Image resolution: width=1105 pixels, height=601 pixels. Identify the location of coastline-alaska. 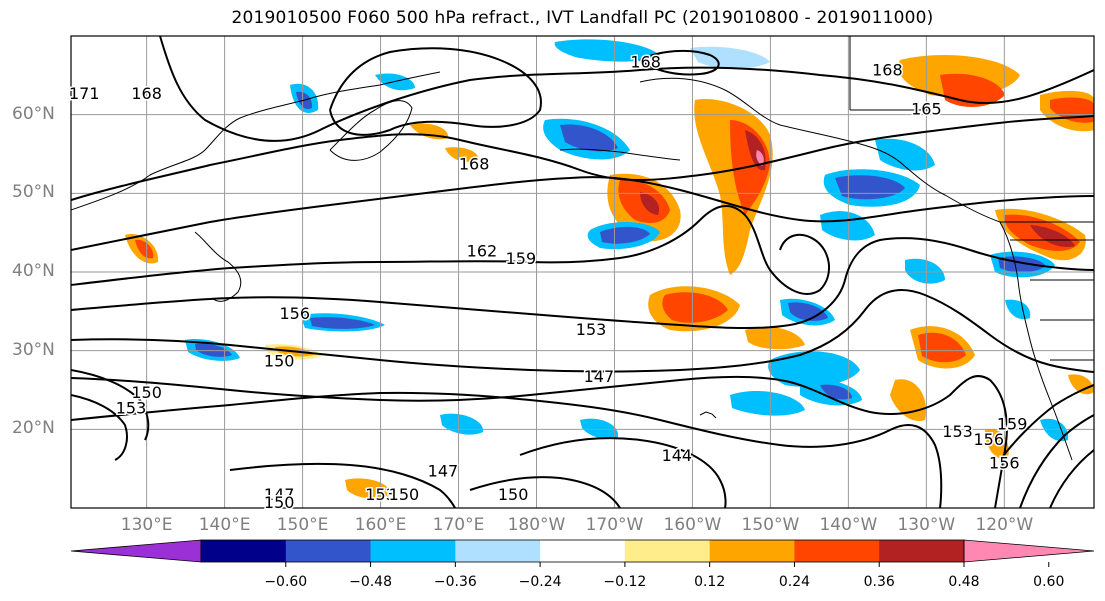
(820, 150).